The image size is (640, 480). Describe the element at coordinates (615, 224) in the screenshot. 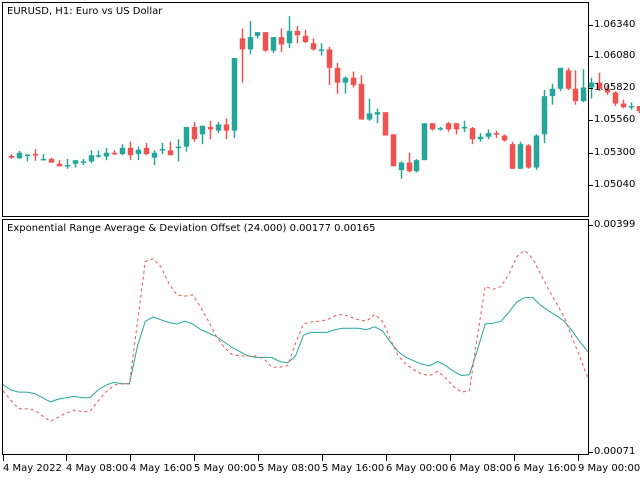

I see `indicator-tick-label: 0.00399` at that location.